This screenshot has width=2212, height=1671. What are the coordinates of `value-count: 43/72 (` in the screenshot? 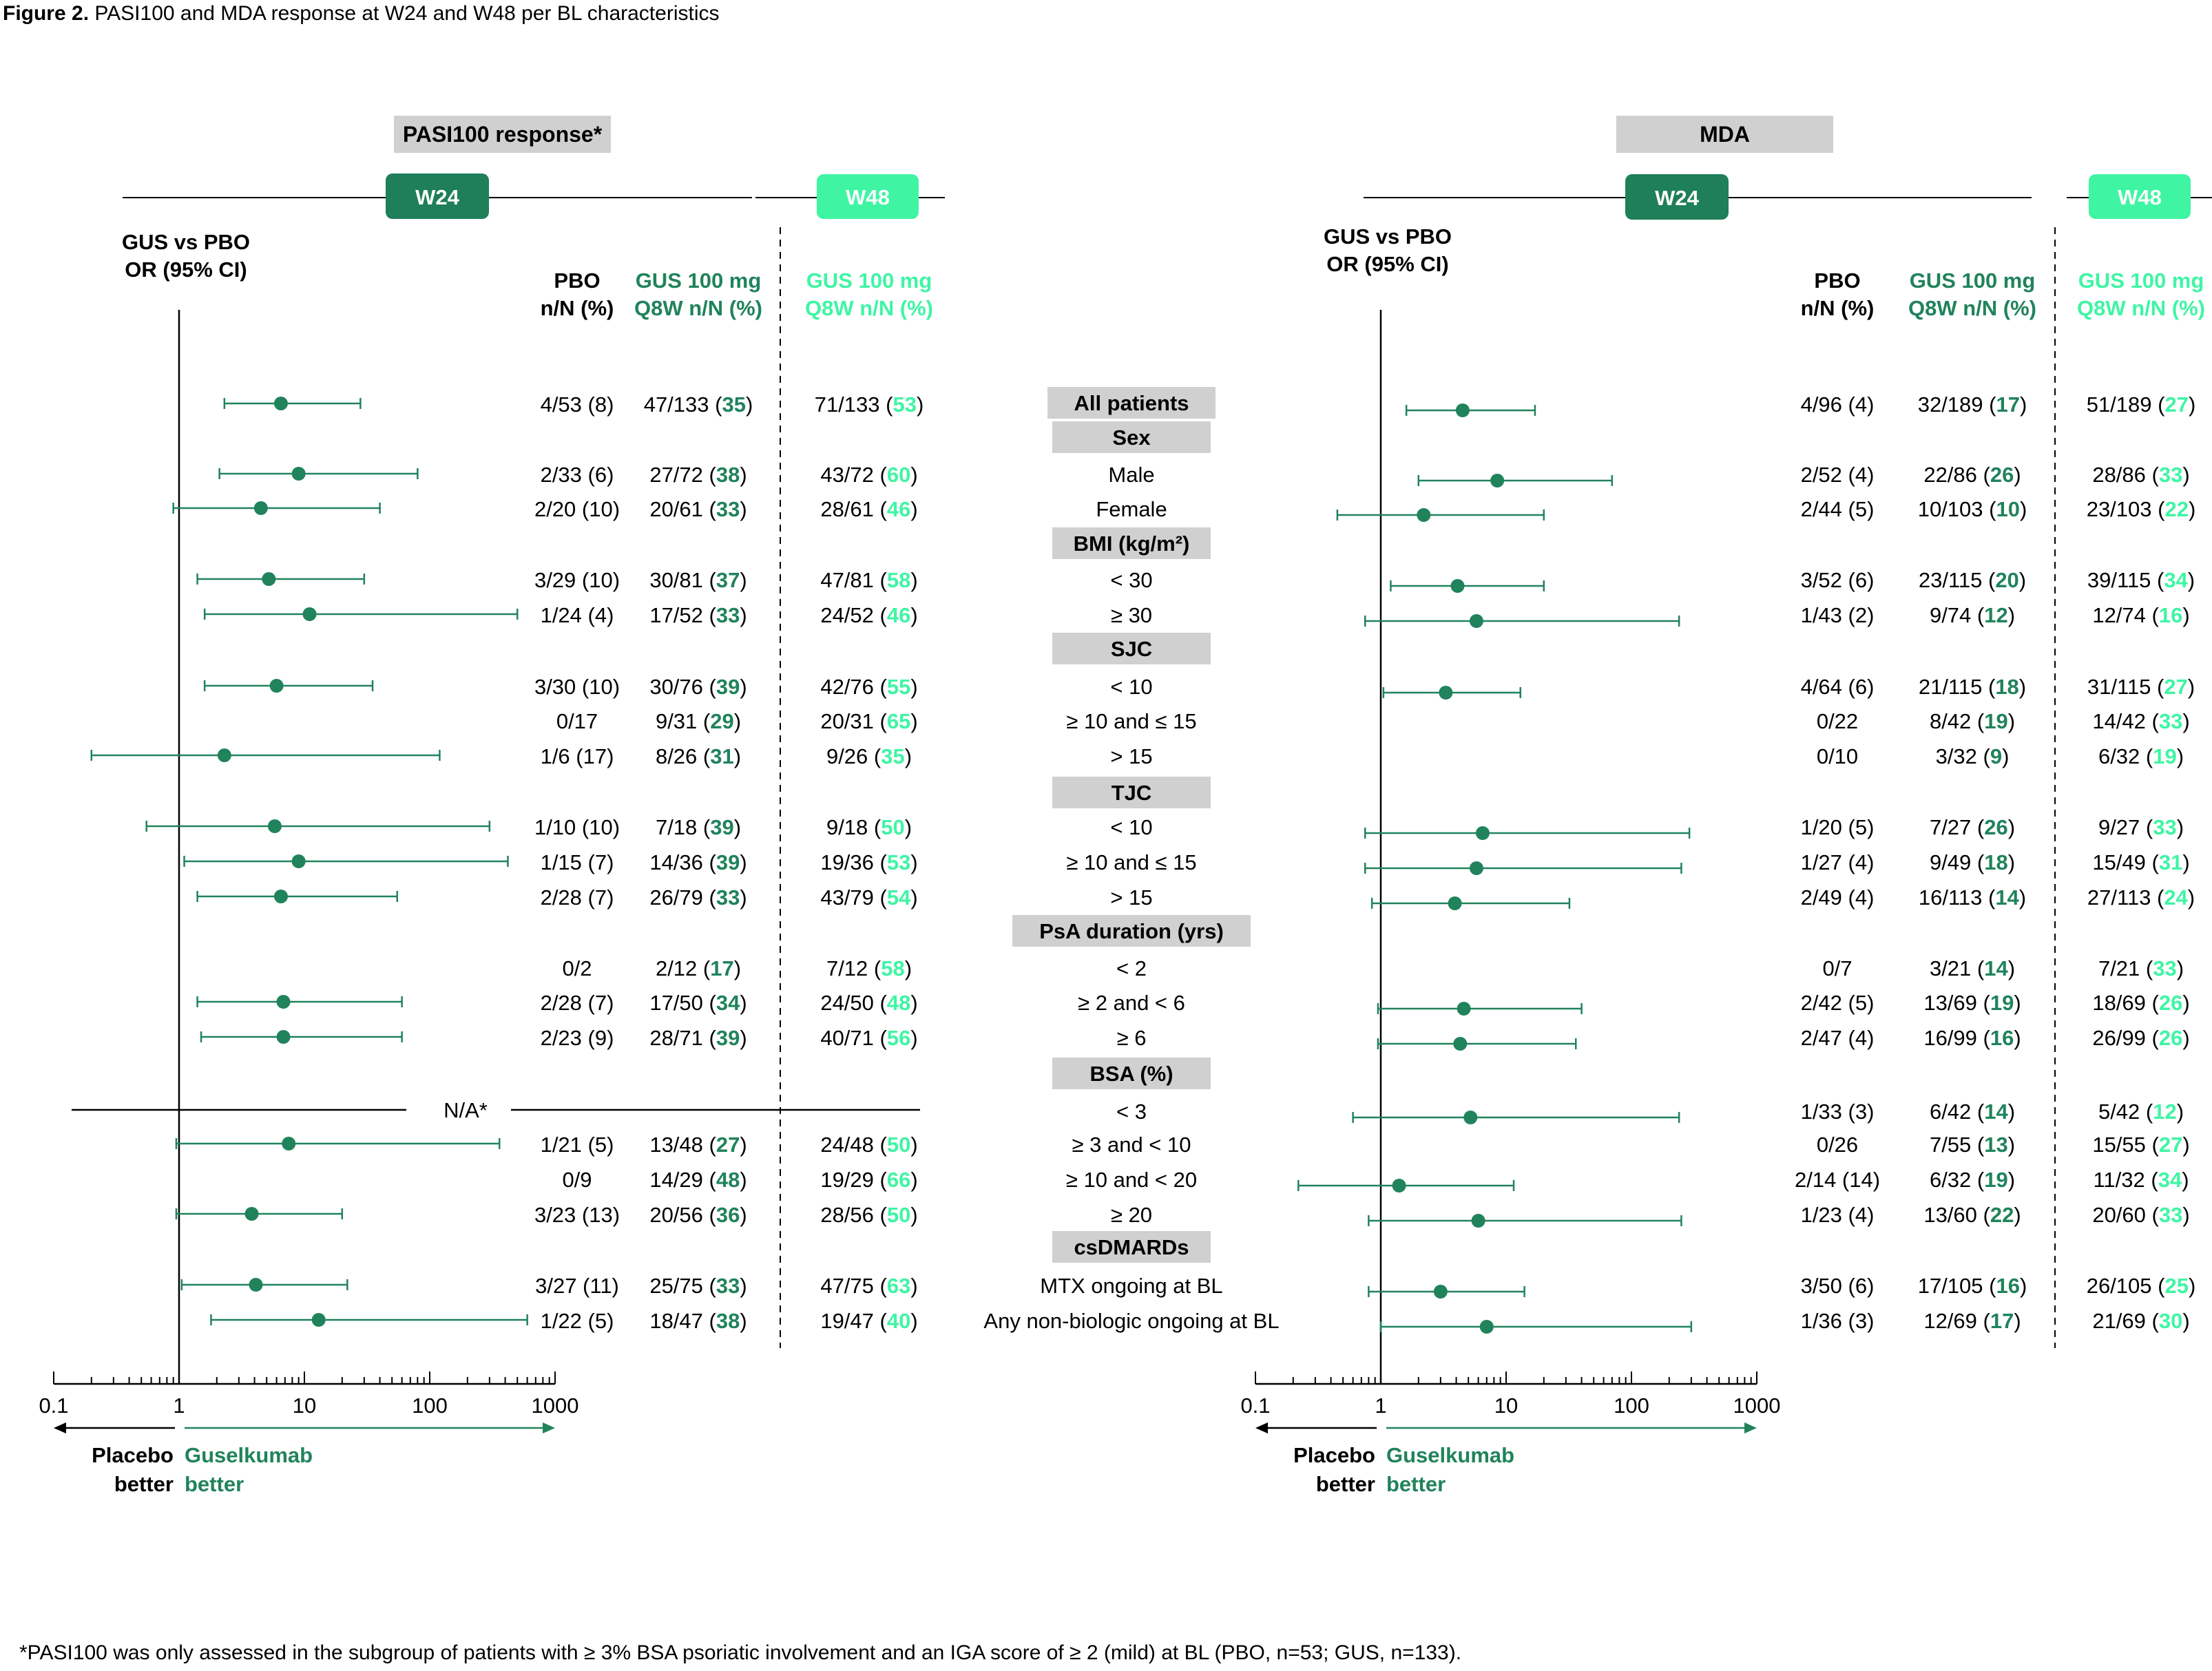 It's located at (853, 475).